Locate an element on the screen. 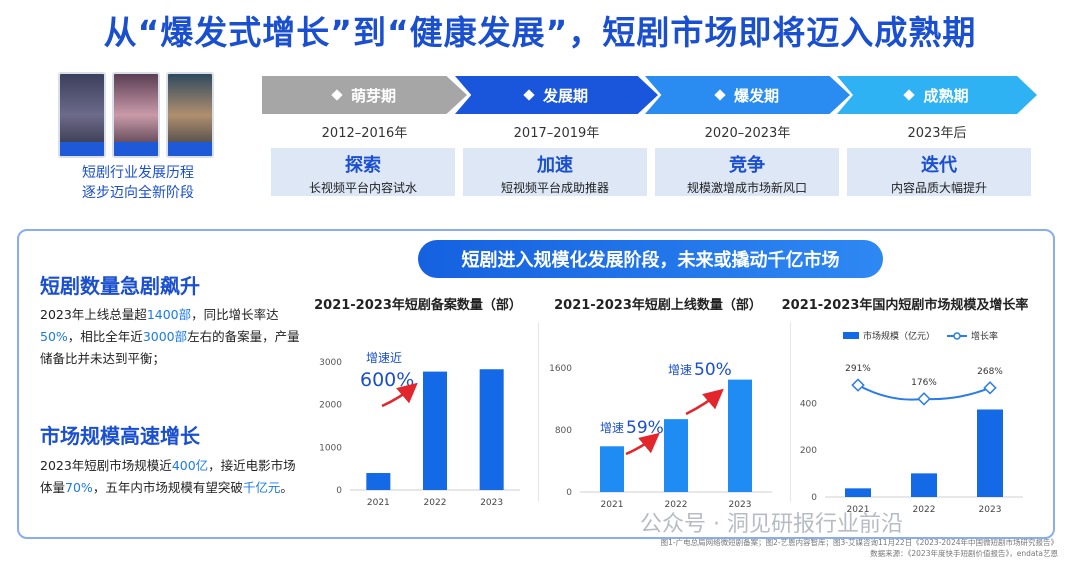  highlight-figure: 400亿 is located at coordinates (190, 465).